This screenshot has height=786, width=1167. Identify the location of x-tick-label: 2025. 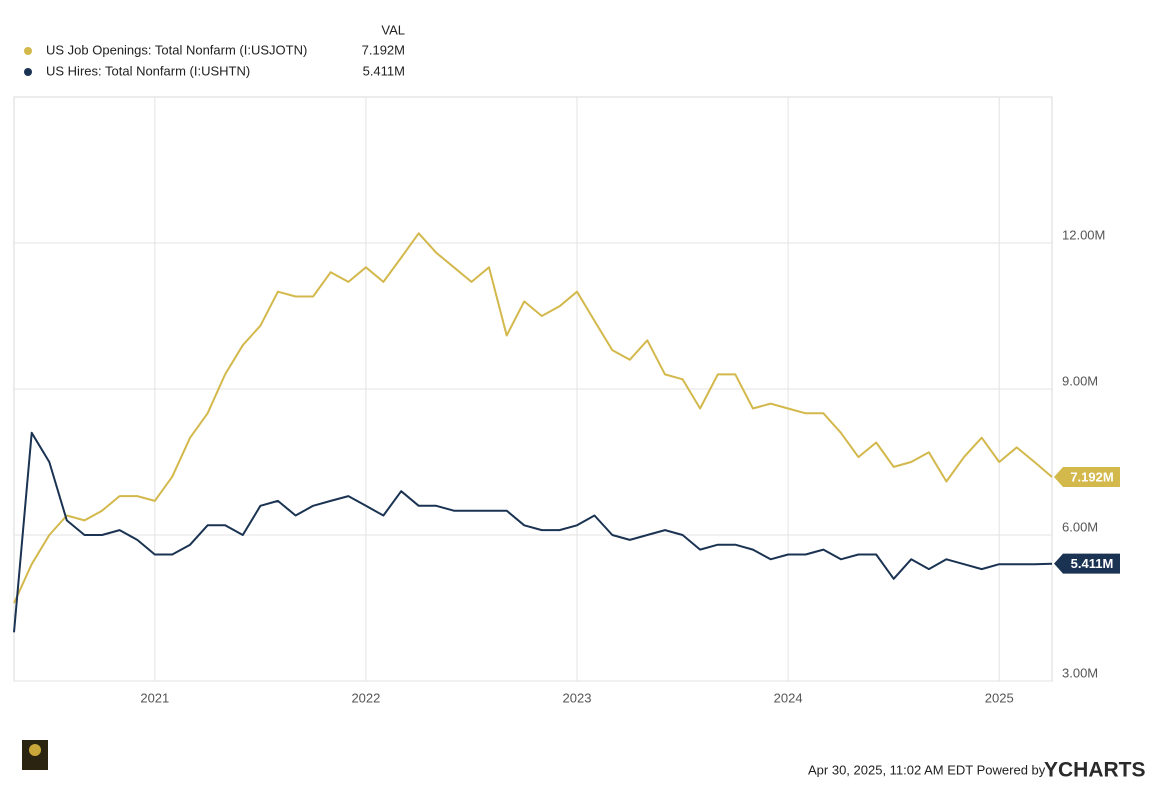
(999, 697).